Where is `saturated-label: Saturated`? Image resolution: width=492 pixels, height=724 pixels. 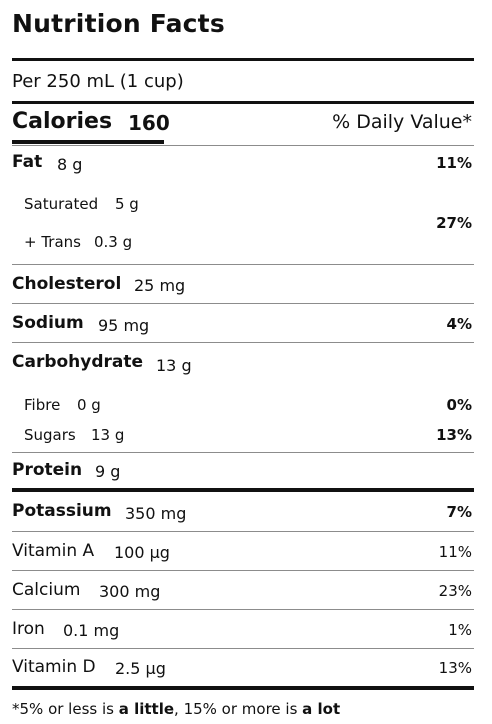 saturated-label: Saturated is located at coordinates (61, 204).